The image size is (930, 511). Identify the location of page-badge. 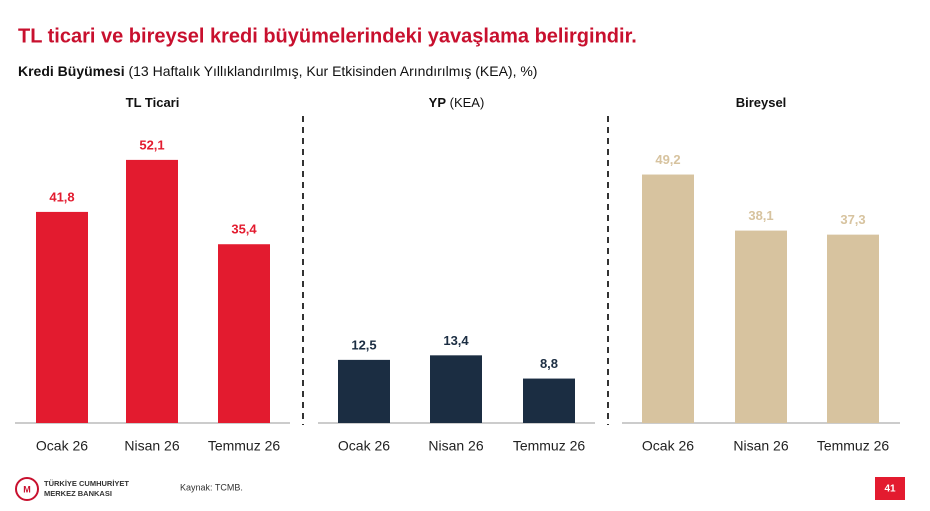
(890, 488).